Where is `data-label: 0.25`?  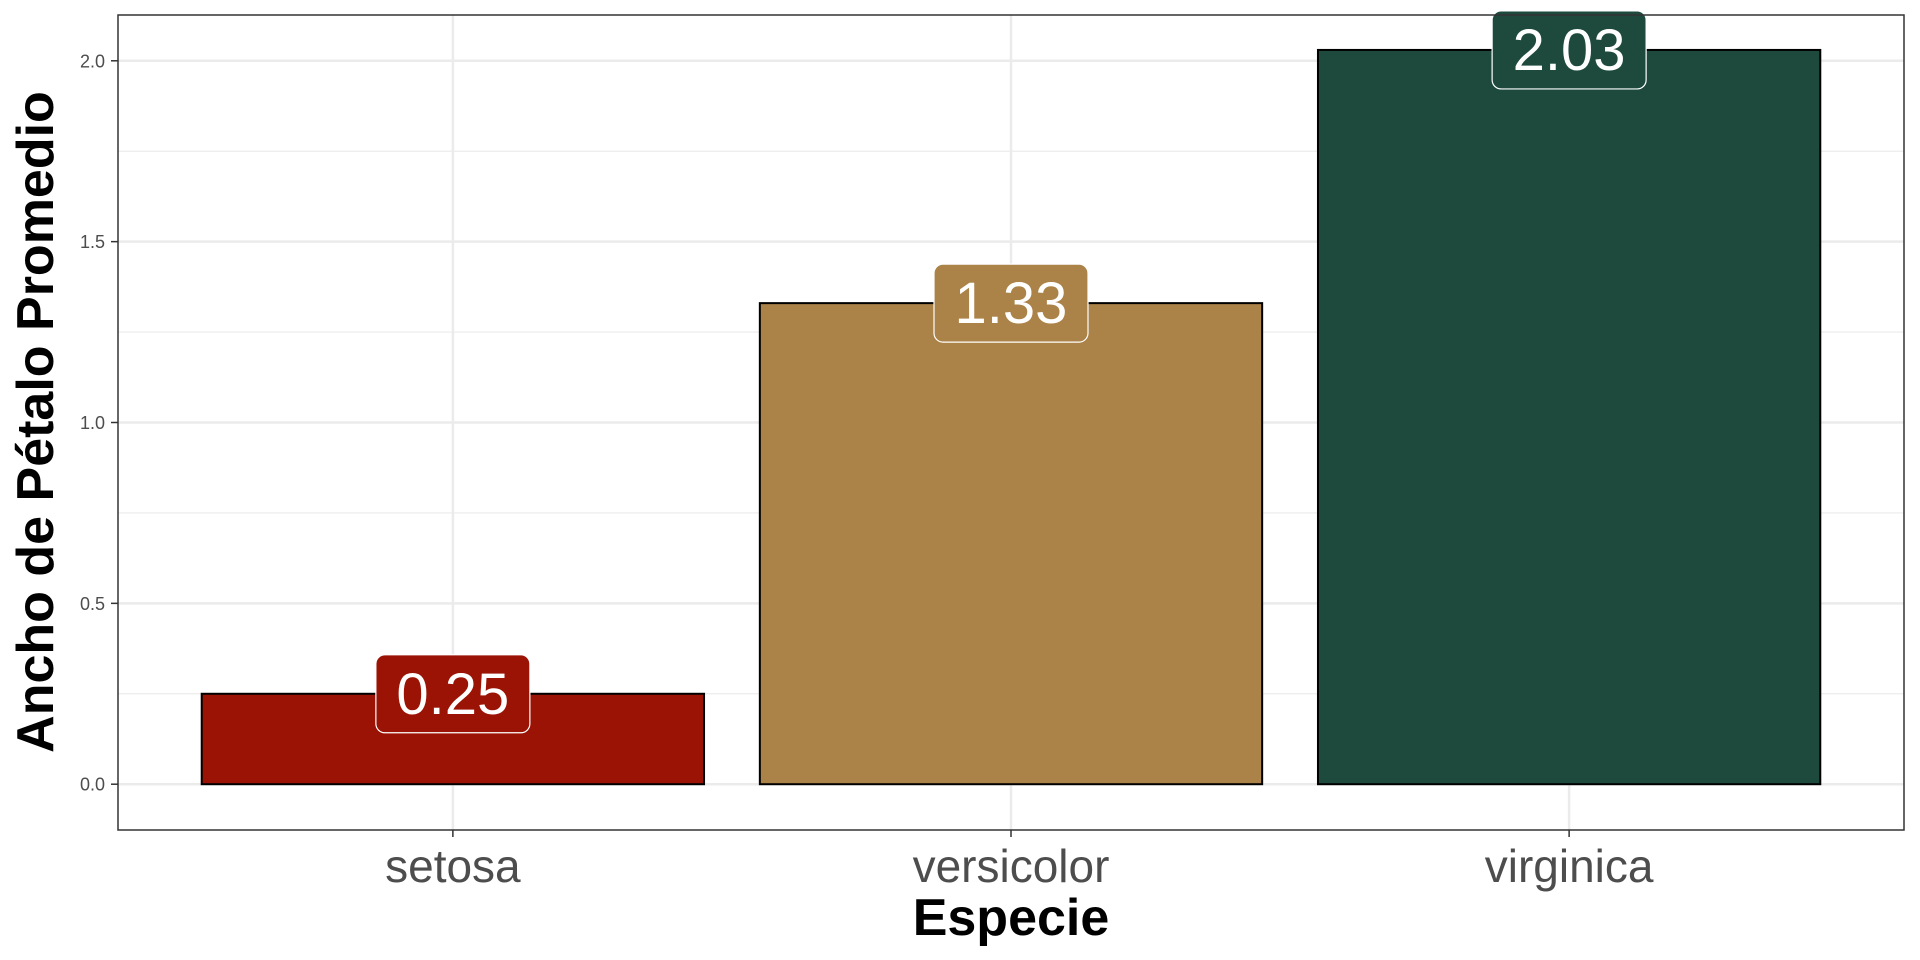
data-label: 0.25 is located at coordinates (452, 694).